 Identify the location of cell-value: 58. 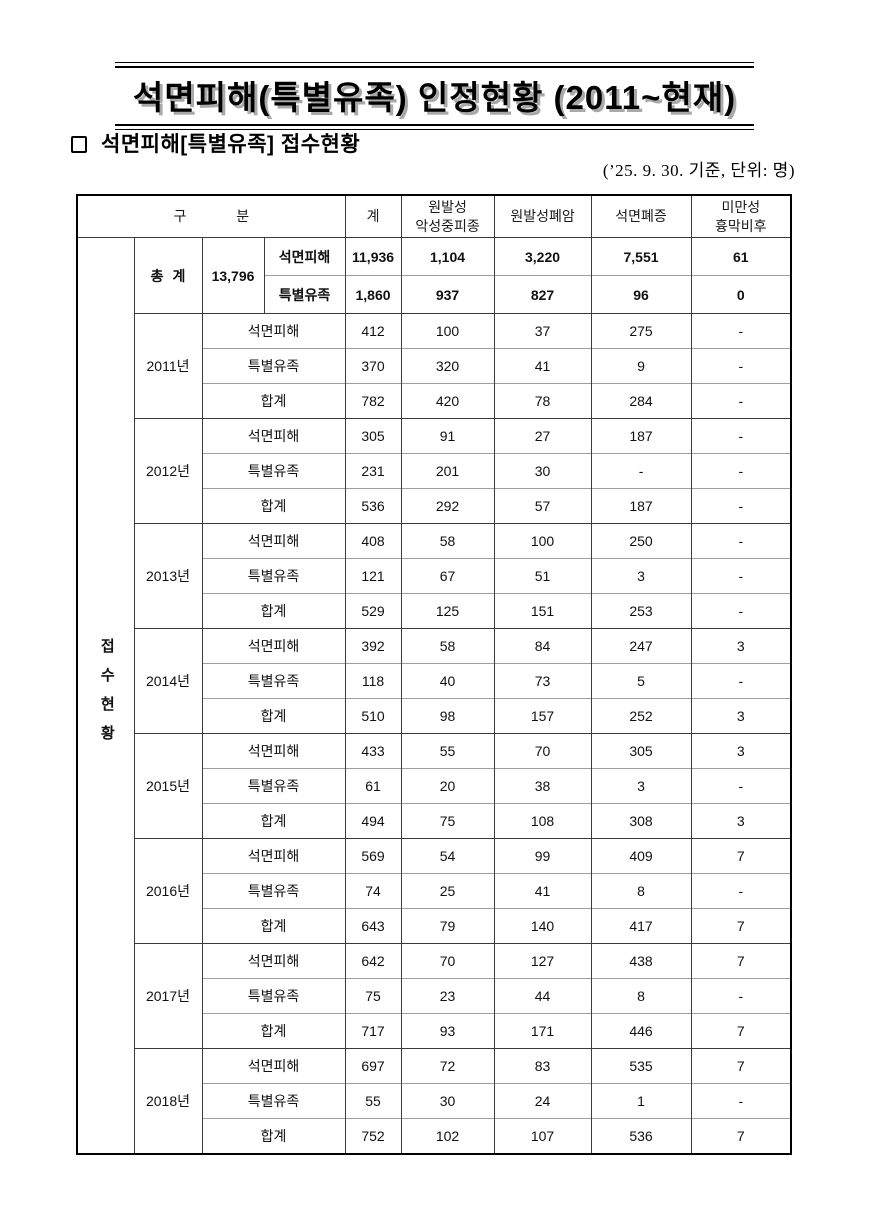
(447, 541).